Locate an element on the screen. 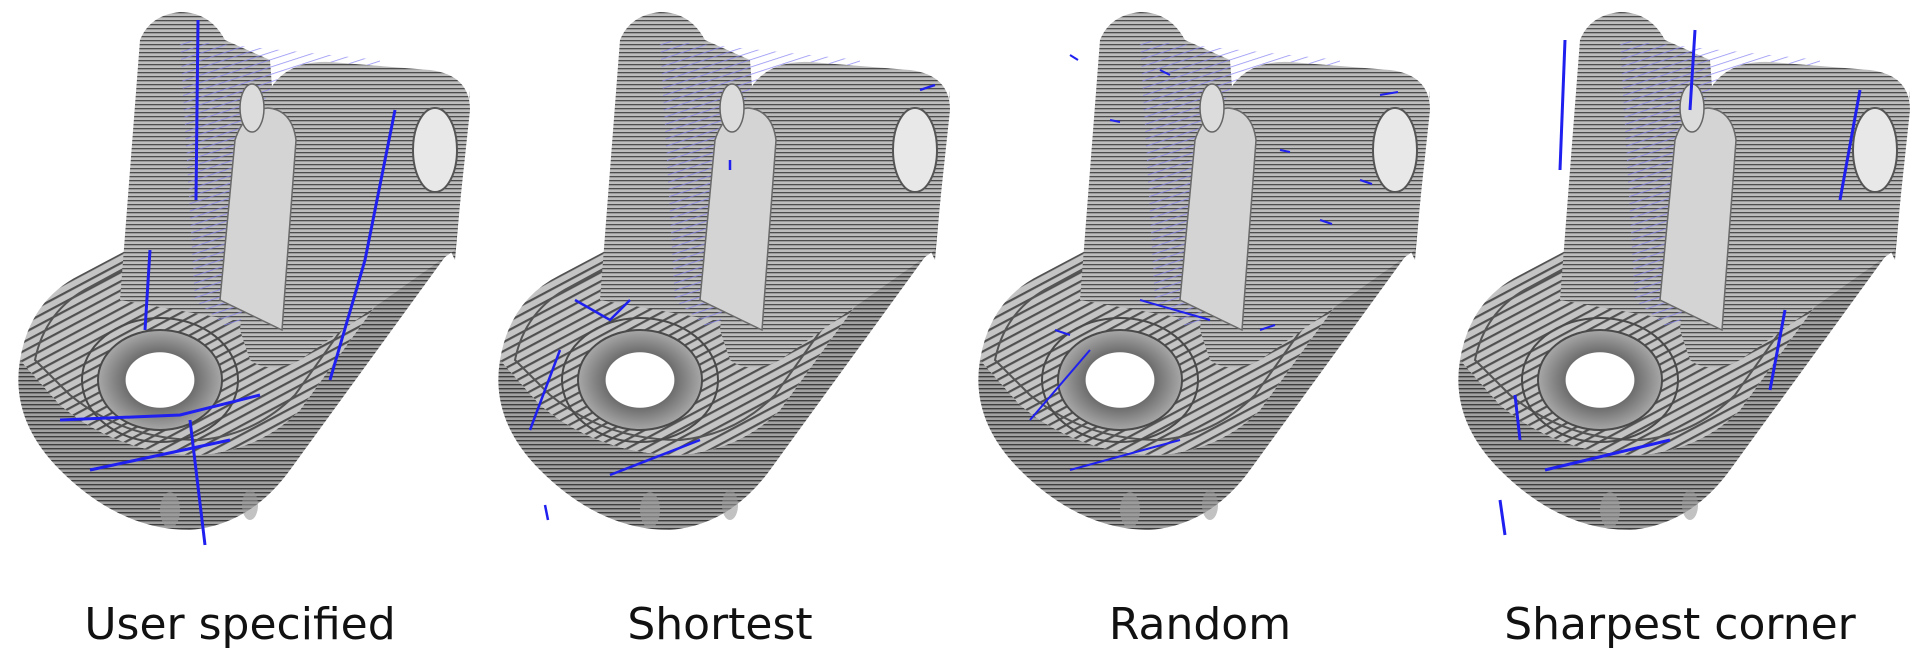  panel-caption: Sharpest corner is located at coordinates (1680, 624).